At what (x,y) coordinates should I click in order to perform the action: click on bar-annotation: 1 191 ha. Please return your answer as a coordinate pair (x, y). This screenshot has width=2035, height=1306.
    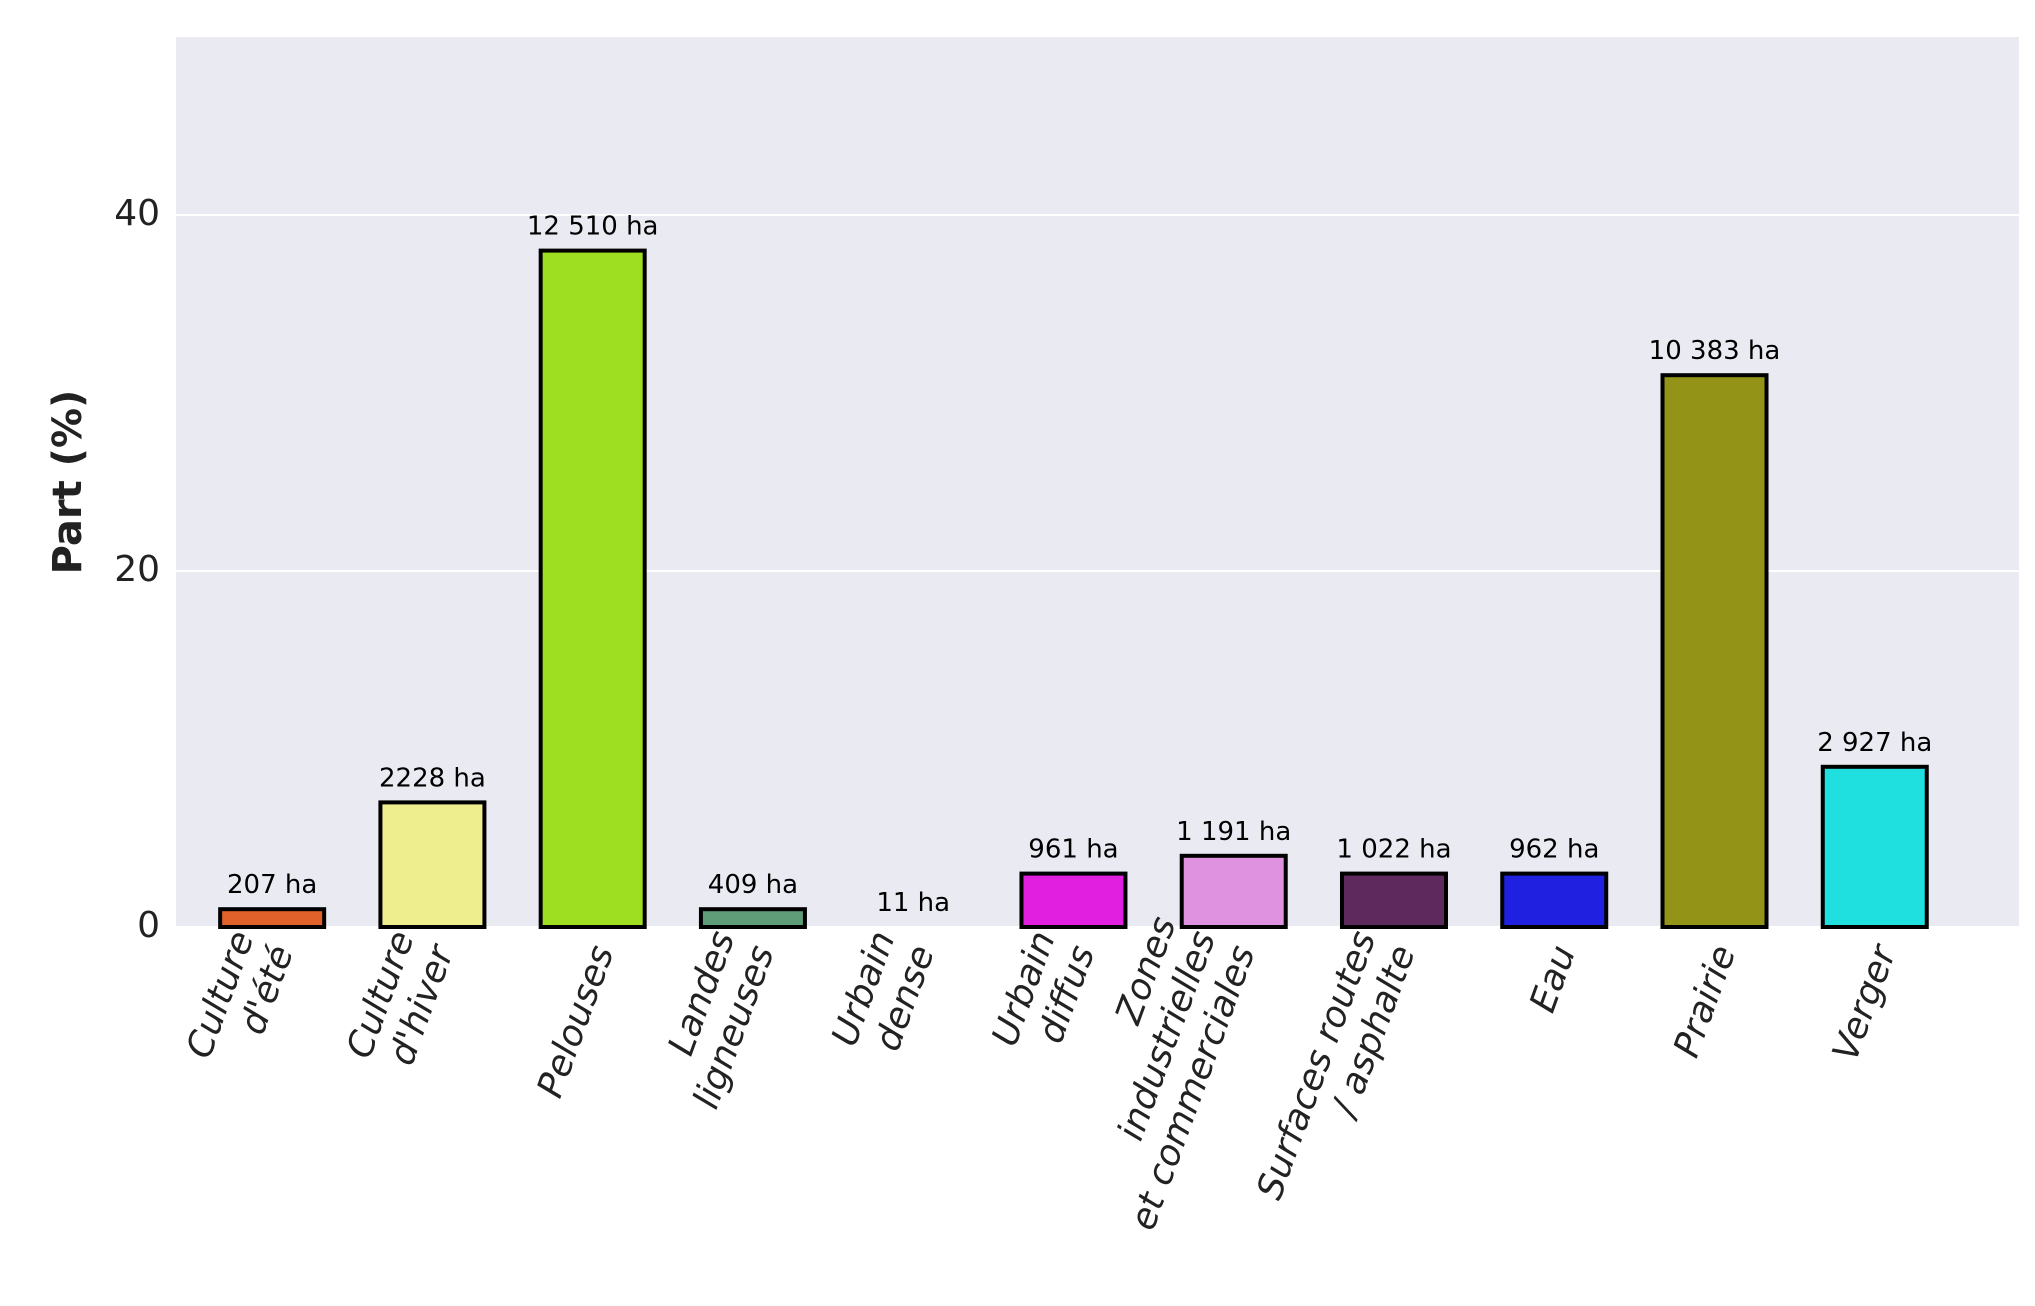
    Looking at the image, I should click on (1233, 832).